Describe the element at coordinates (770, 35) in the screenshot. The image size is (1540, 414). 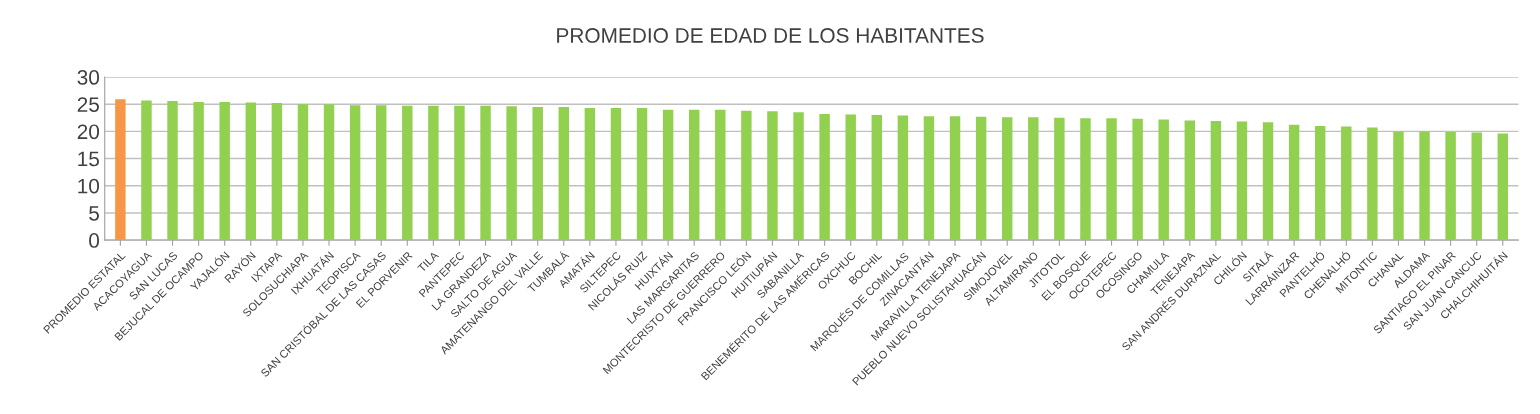
I see `chart-title: PROMEDIO DE EDAD DE LOS HABITANTES` at that location.